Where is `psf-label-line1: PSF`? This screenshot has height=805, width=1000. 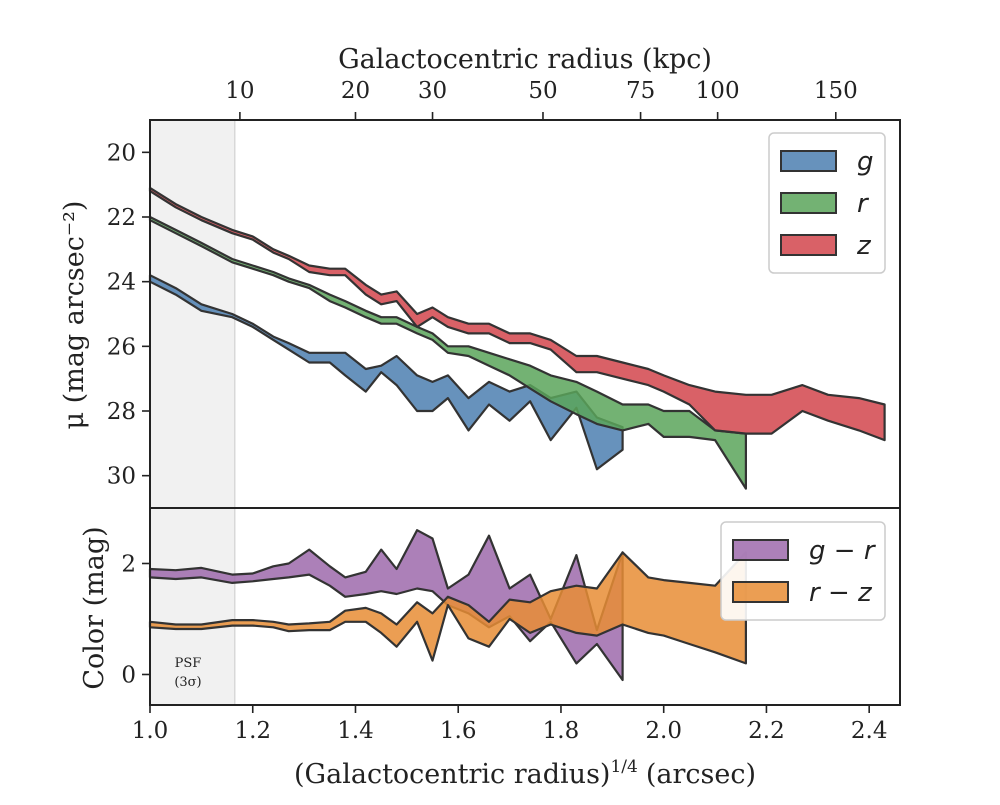 psf-label-line1: PSF is located at coordinates (188, 663).